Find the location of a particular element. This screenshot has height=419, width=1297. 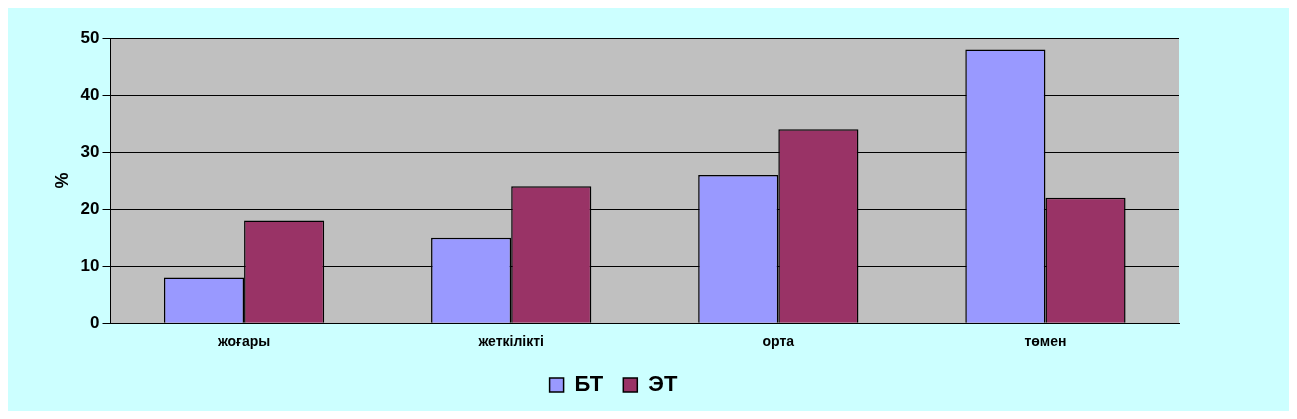

y-tick-label: 40 is located at coordinates (90, 94).